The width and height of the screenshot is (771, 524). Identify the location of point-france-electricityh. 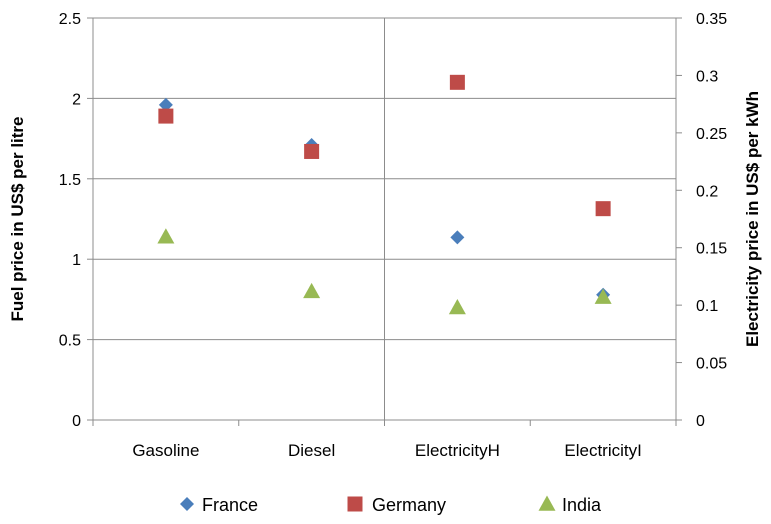
(457, 237).